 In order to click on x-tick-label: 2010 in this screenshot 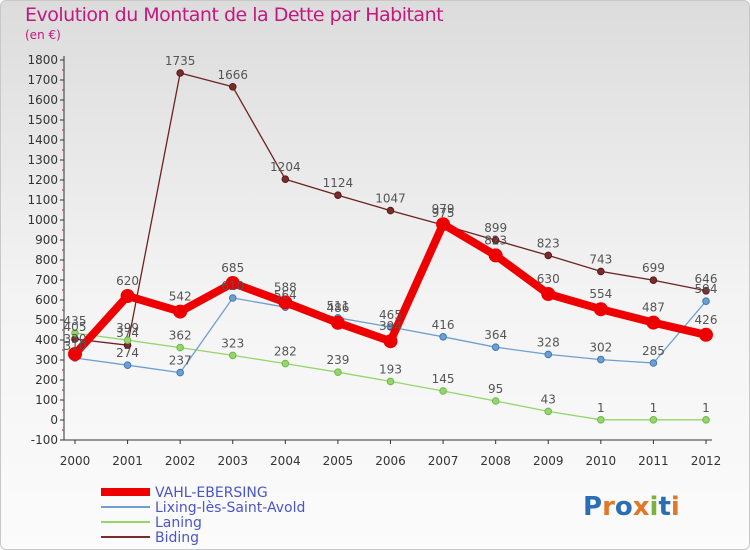, I will do `click(601, 461)`.